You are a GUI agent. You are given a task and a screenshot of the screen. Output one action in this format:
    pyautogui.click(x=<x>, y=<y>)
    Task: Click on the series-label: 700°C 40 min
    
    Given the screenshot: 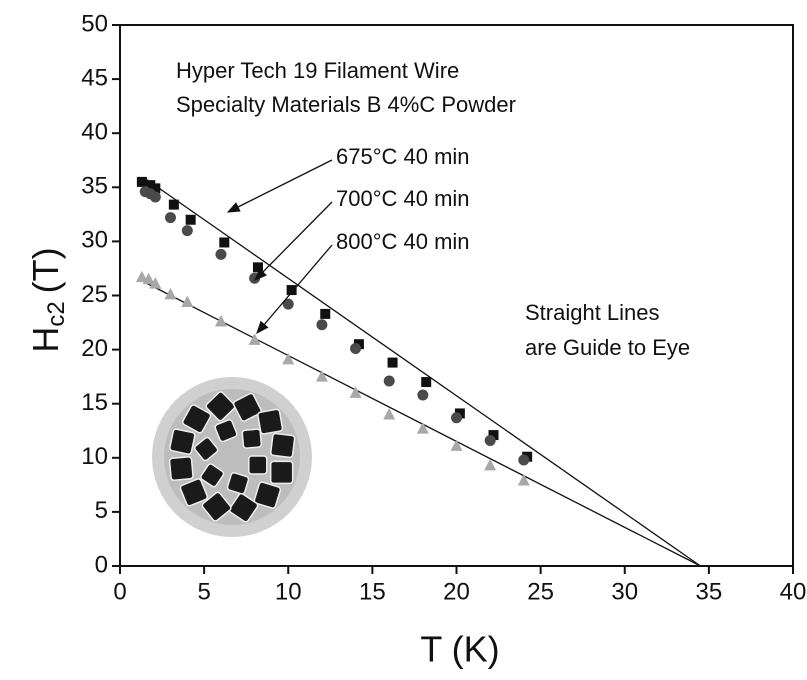 What is the action you would take?
    pyautogui.click(x=403, y=198)
    